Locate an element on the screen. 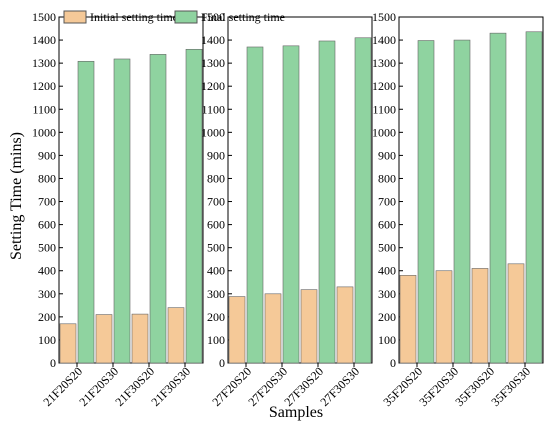 This screenshot has width=550, height=425. x-category-label: 27F30S30 is located at coordinates (339, 386).